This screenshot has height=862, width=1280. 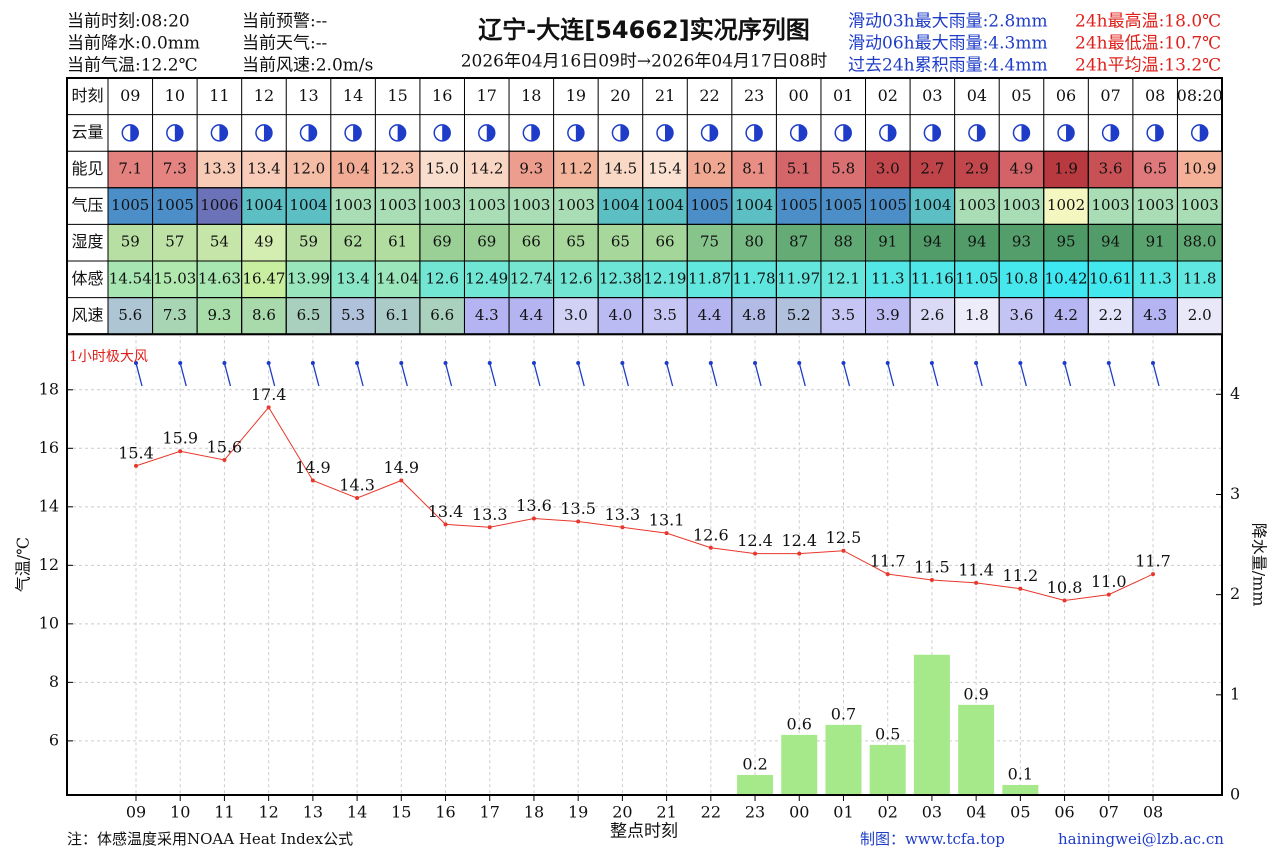 What do you see at coordinates (665, 278) in the screenshot?
I see `cell: 12.19` at bounding box center [665, 278].